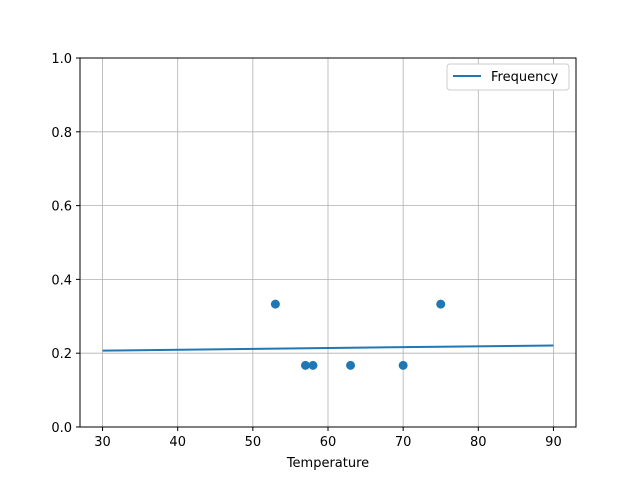 The width and height of the screenshot is (640, 480). Describe the element at coordinates (327, 463) in the screenshot. I see `x-axis-label: Temperature` at that location.